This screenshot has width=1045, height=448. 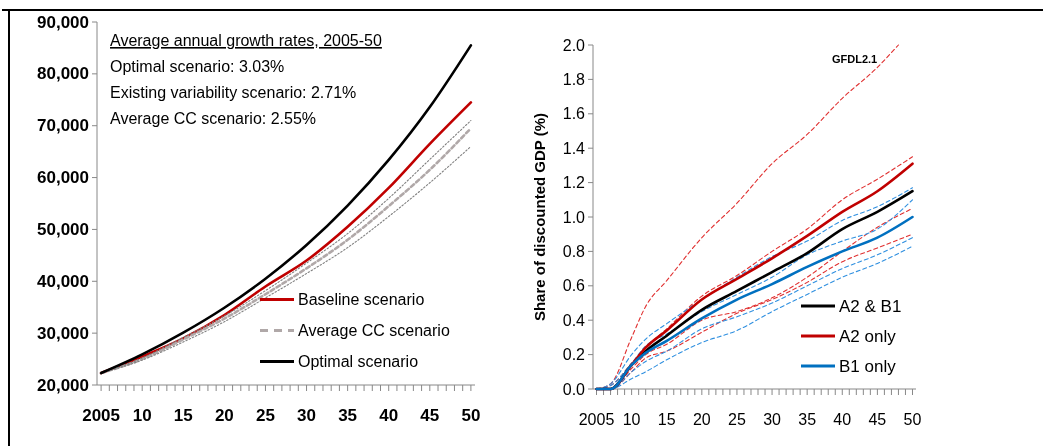 What do you see at coordinates (63, 229) in the screenshot?
I see `y-tick-label: 50,000` at bounding box center [63, 229].